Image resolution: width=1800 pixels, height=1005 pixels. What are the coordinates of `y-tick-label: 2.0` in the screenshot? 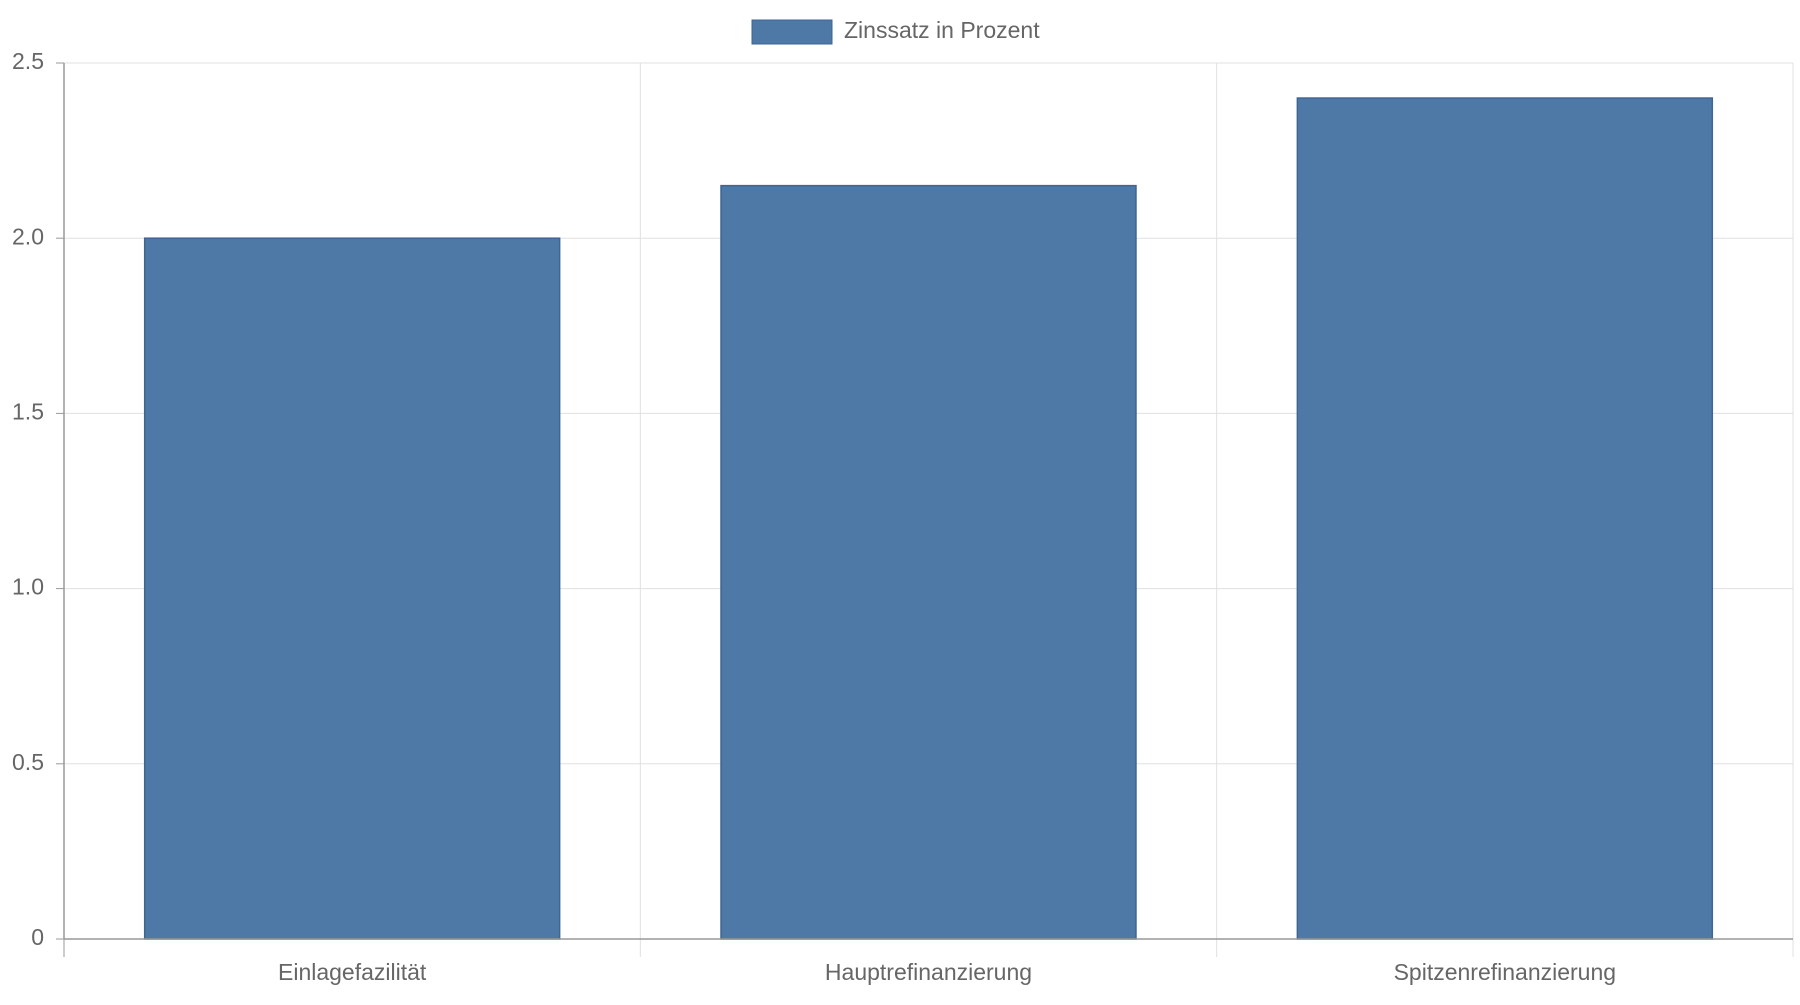 It's located at (28, 236).